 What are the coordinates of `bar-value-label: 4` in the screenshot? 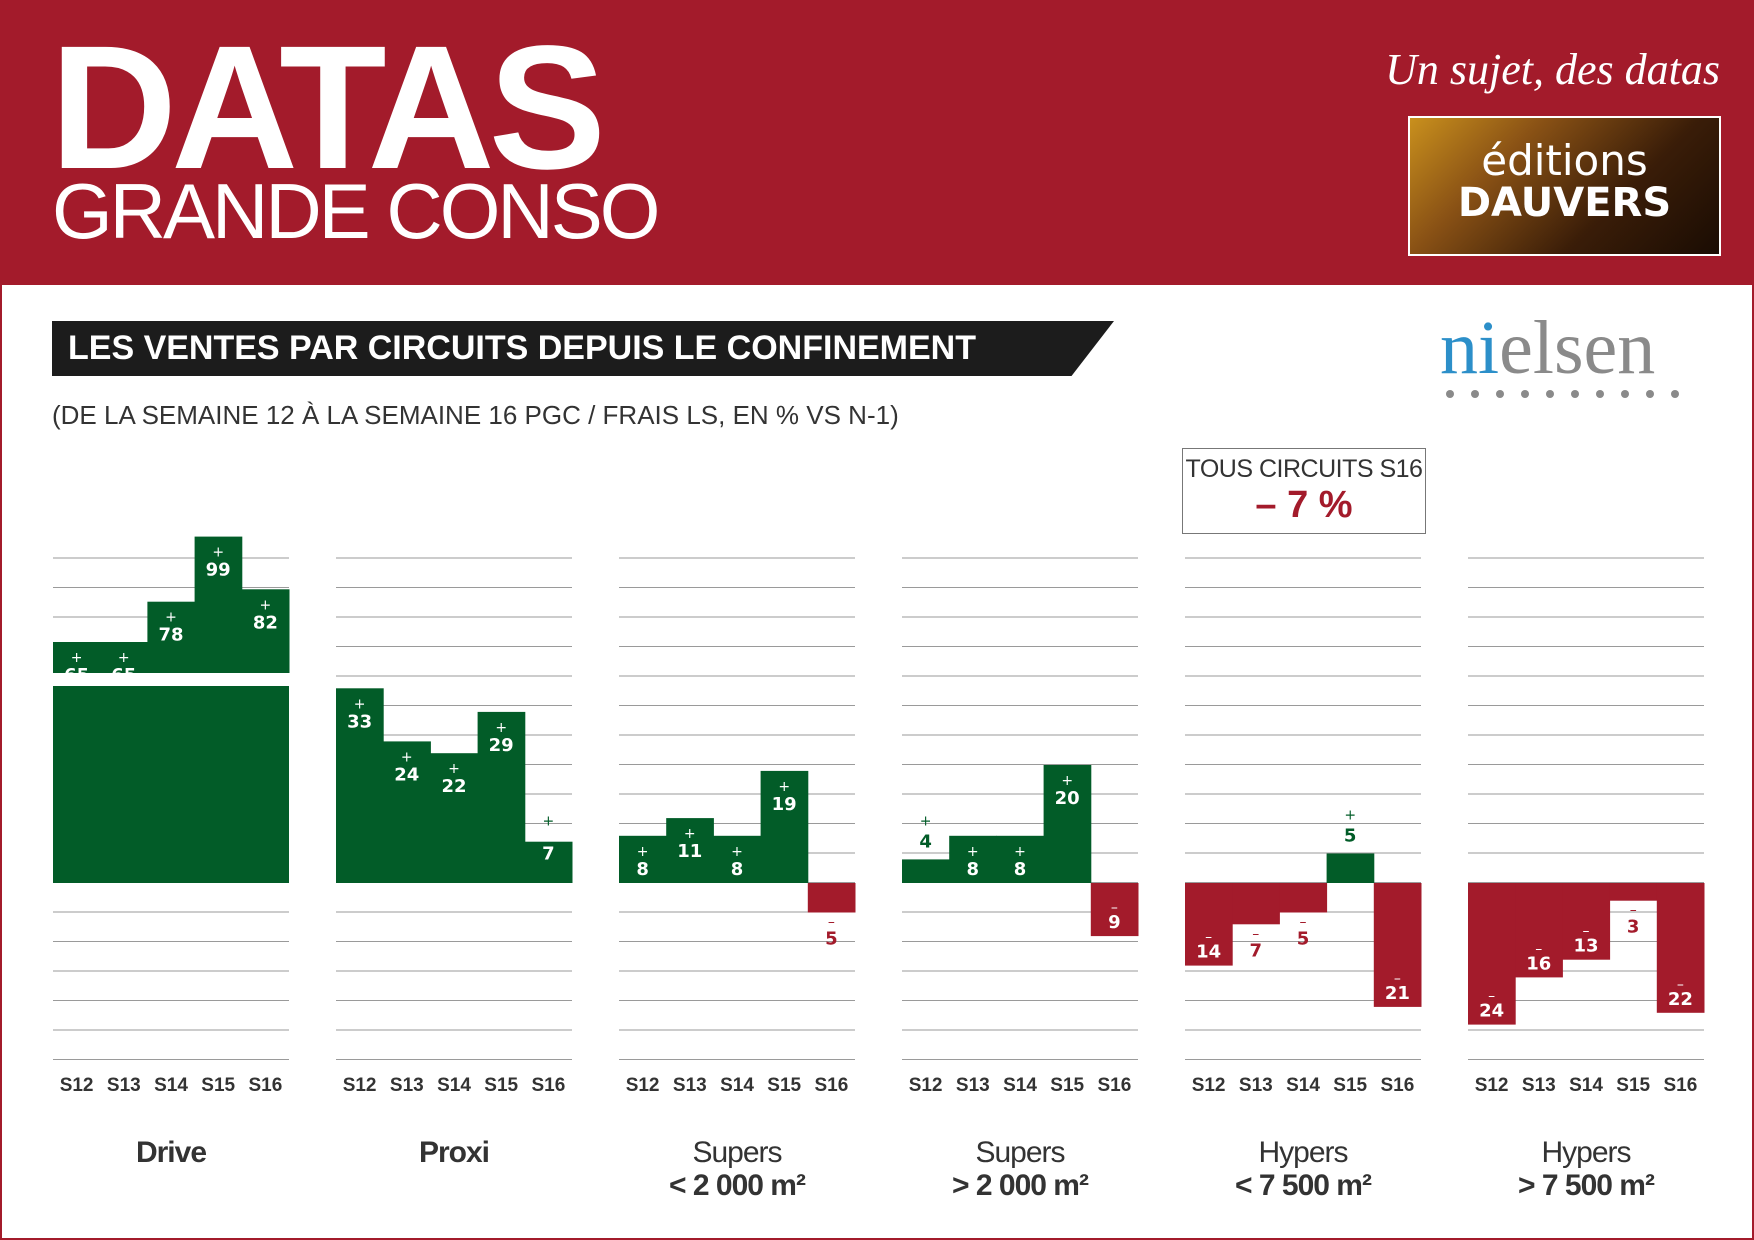 It's located at (925, 841).